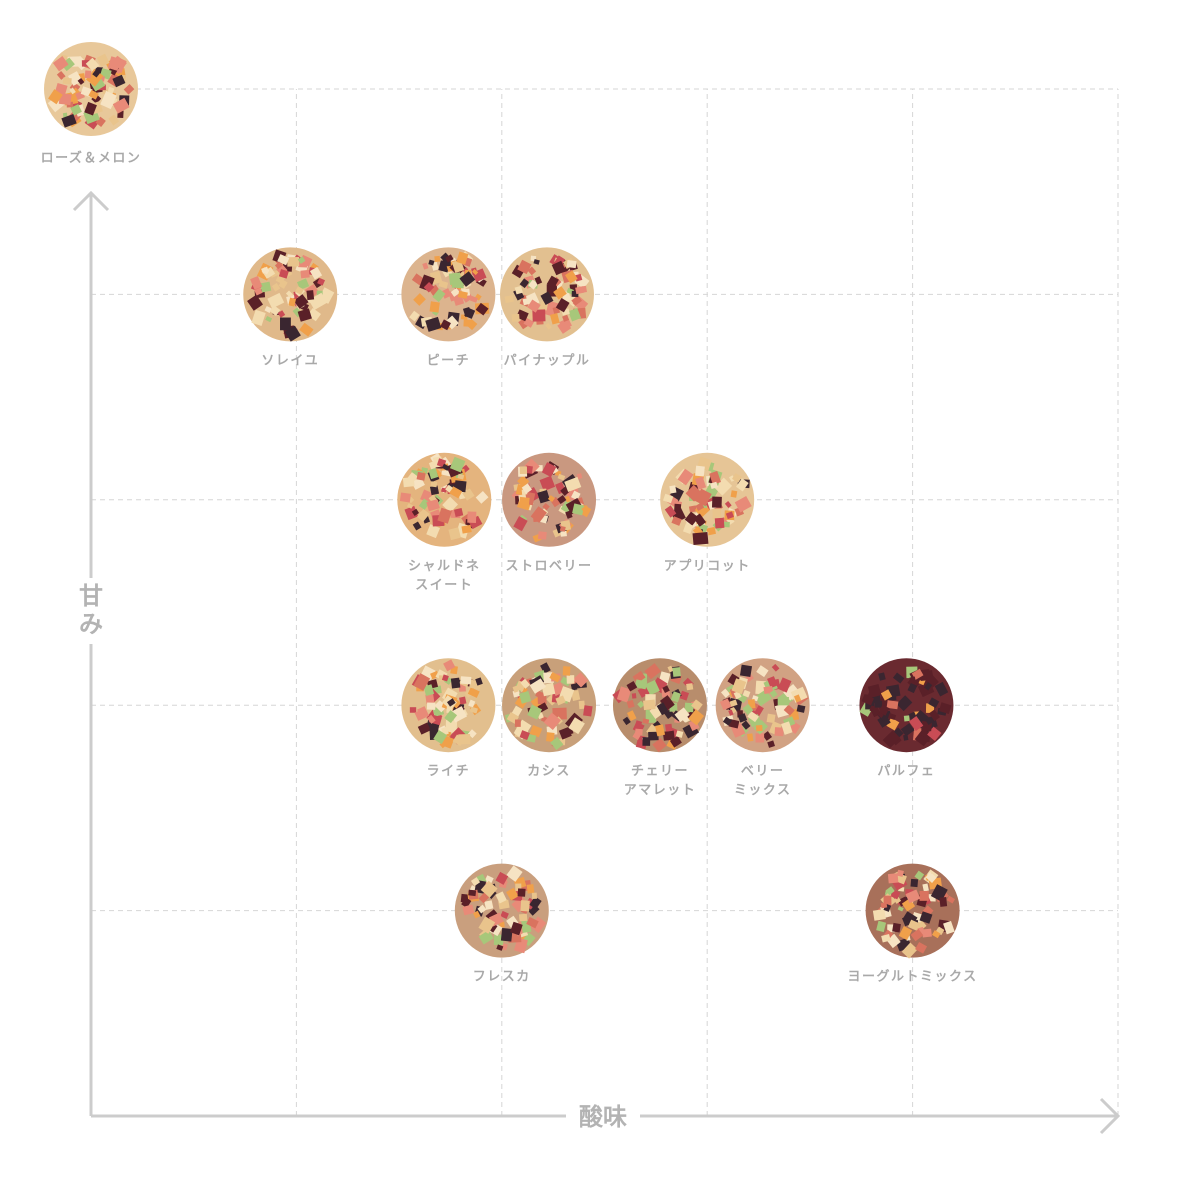  What do you see at coordinates (501, 924) in the screenshot?
I see `tea-point: フレスカ` at bounding box center [501, 924].